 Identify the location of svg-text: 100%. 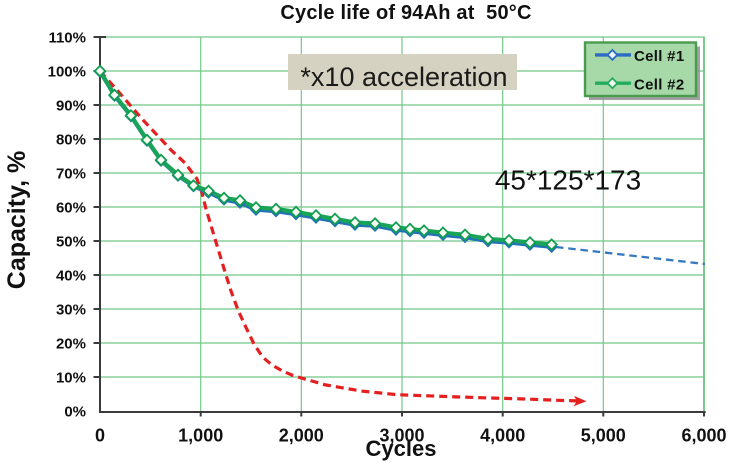
(67, 71).